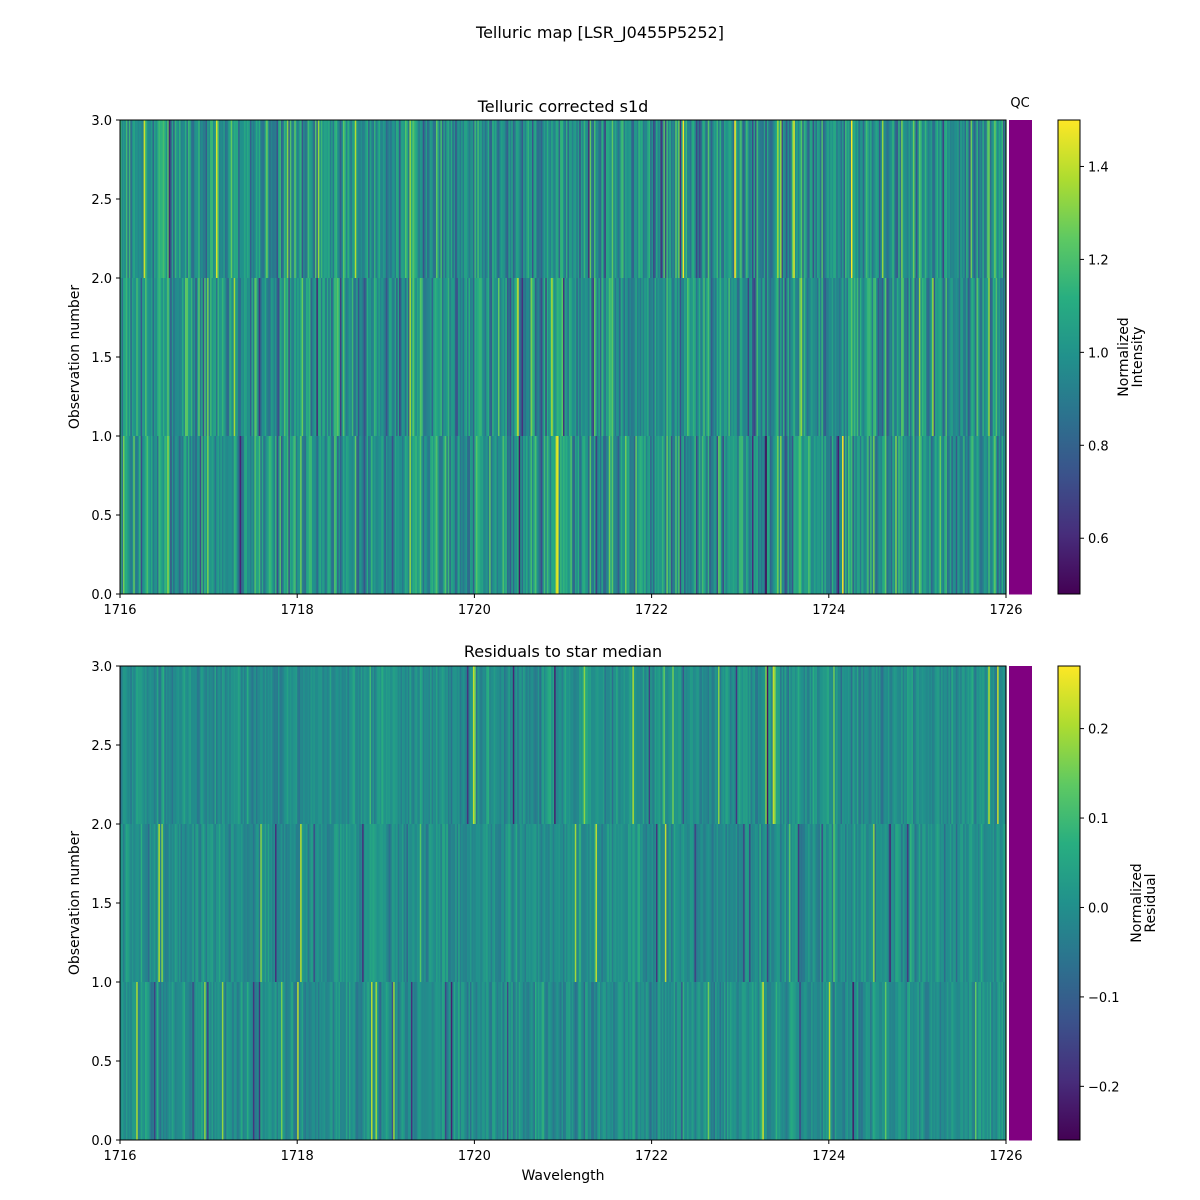  What do you see at coordinates (101, 358) in the screenshot?
I see `y-tick-label: 1.5` at bounding box center [101, 358].